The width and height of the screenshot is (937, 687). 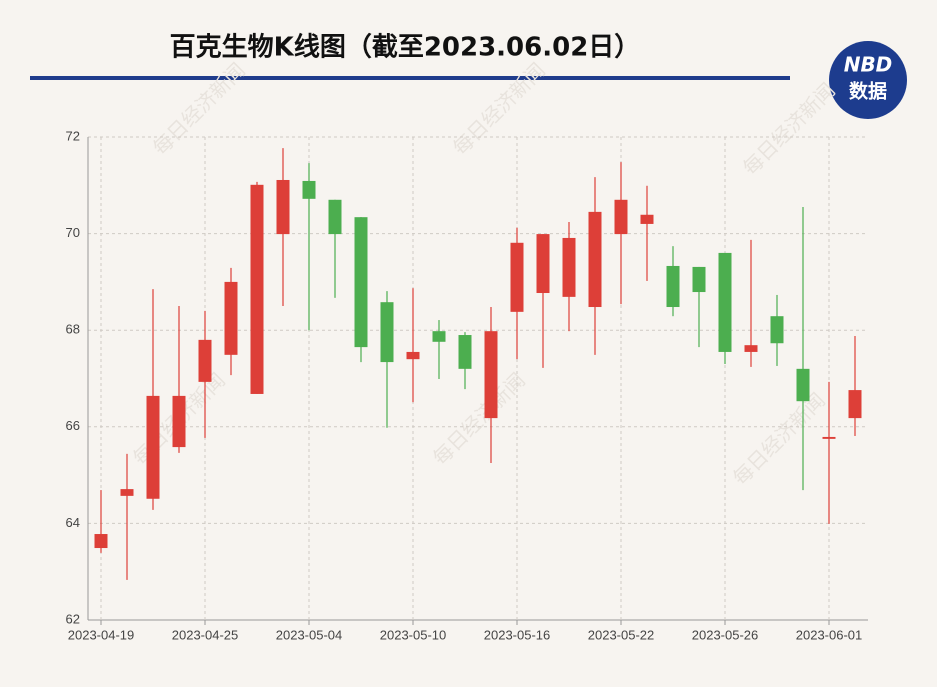 I want to click on x-tick-label: 2023-05-22, so click(x=621, y=634).